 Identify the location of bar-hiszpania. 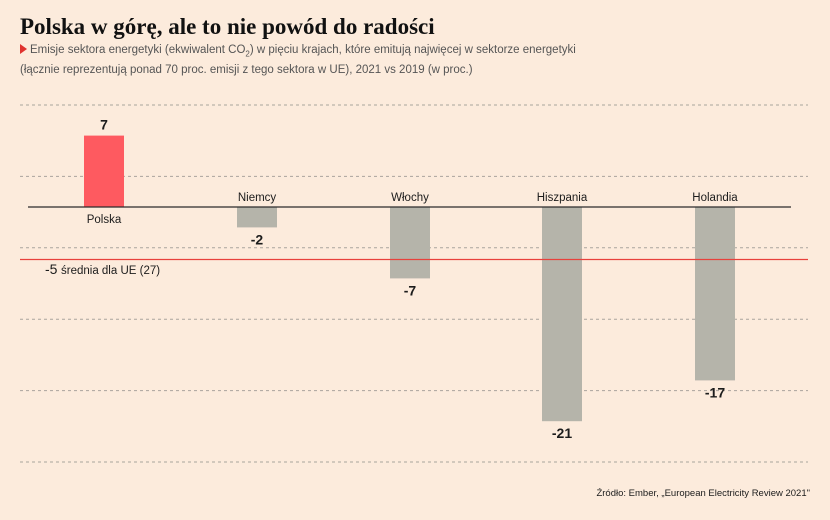
(562, 314).